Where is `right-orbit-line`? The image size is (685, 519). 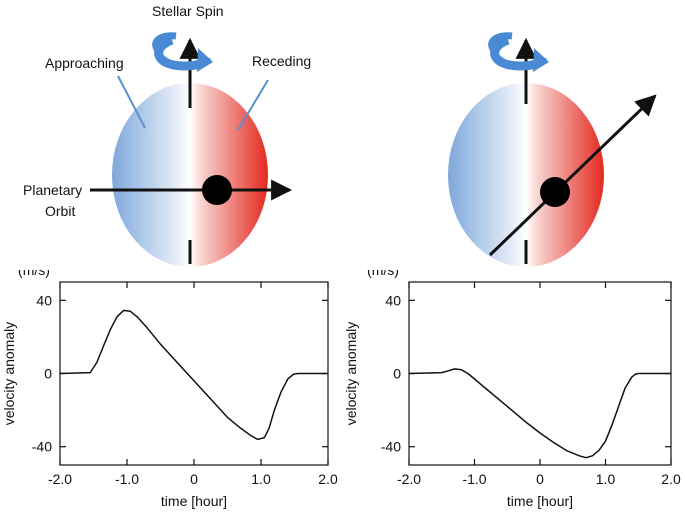
right-orbit-line is located at coordinates (572, 175).